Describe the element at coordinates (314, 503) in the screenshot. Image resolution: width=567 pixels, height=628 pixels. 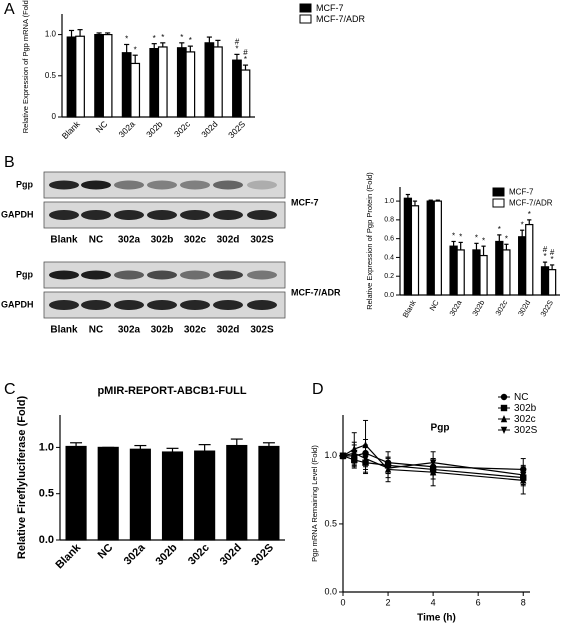
I see `y-axis-label: Pgp mRNA Remaining Level (Fold)` at that location.